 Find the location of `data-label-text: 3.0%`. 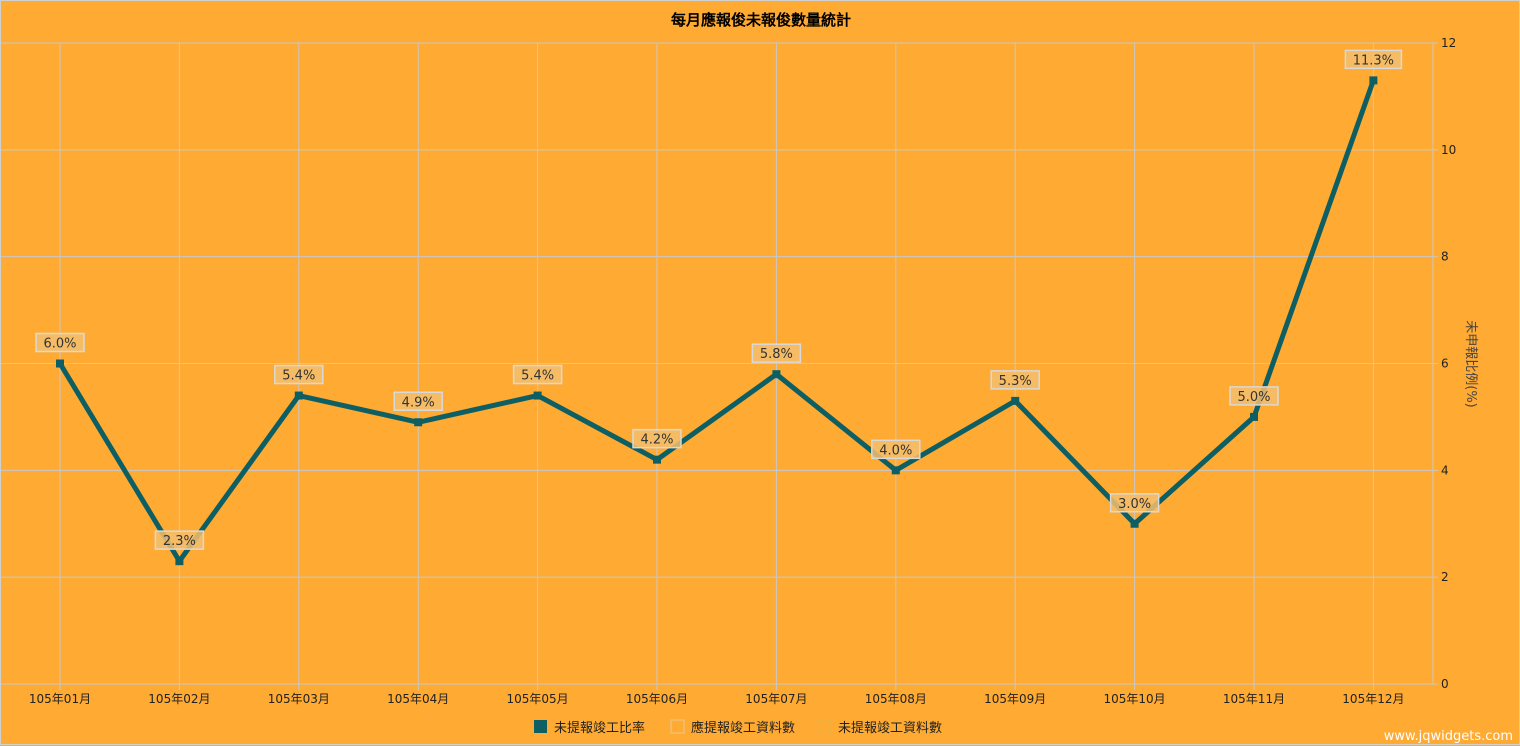

data-label-text: 3.0% is located at coordinates (1134, 504).